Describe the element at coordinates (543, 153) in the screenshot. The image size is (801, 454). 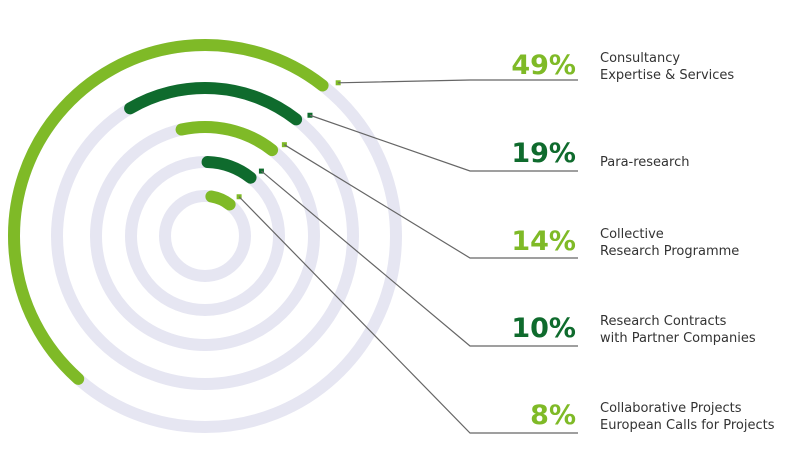
I see `percent-label: 19%` at that location.